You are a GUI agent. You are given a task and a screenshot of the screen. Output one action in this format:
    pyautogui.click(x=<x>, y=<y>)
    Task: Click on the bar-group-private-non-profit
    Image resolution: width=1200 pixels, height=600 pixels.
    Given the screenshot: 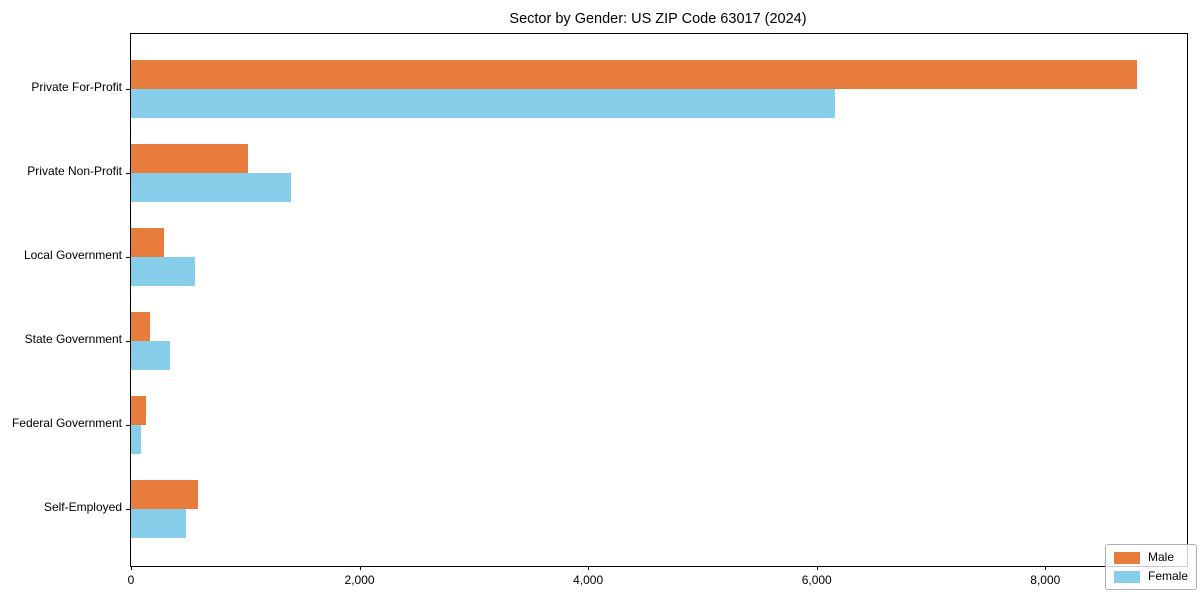 What is the action you would take?
    pyautogui.click(x=659, y=173)
    